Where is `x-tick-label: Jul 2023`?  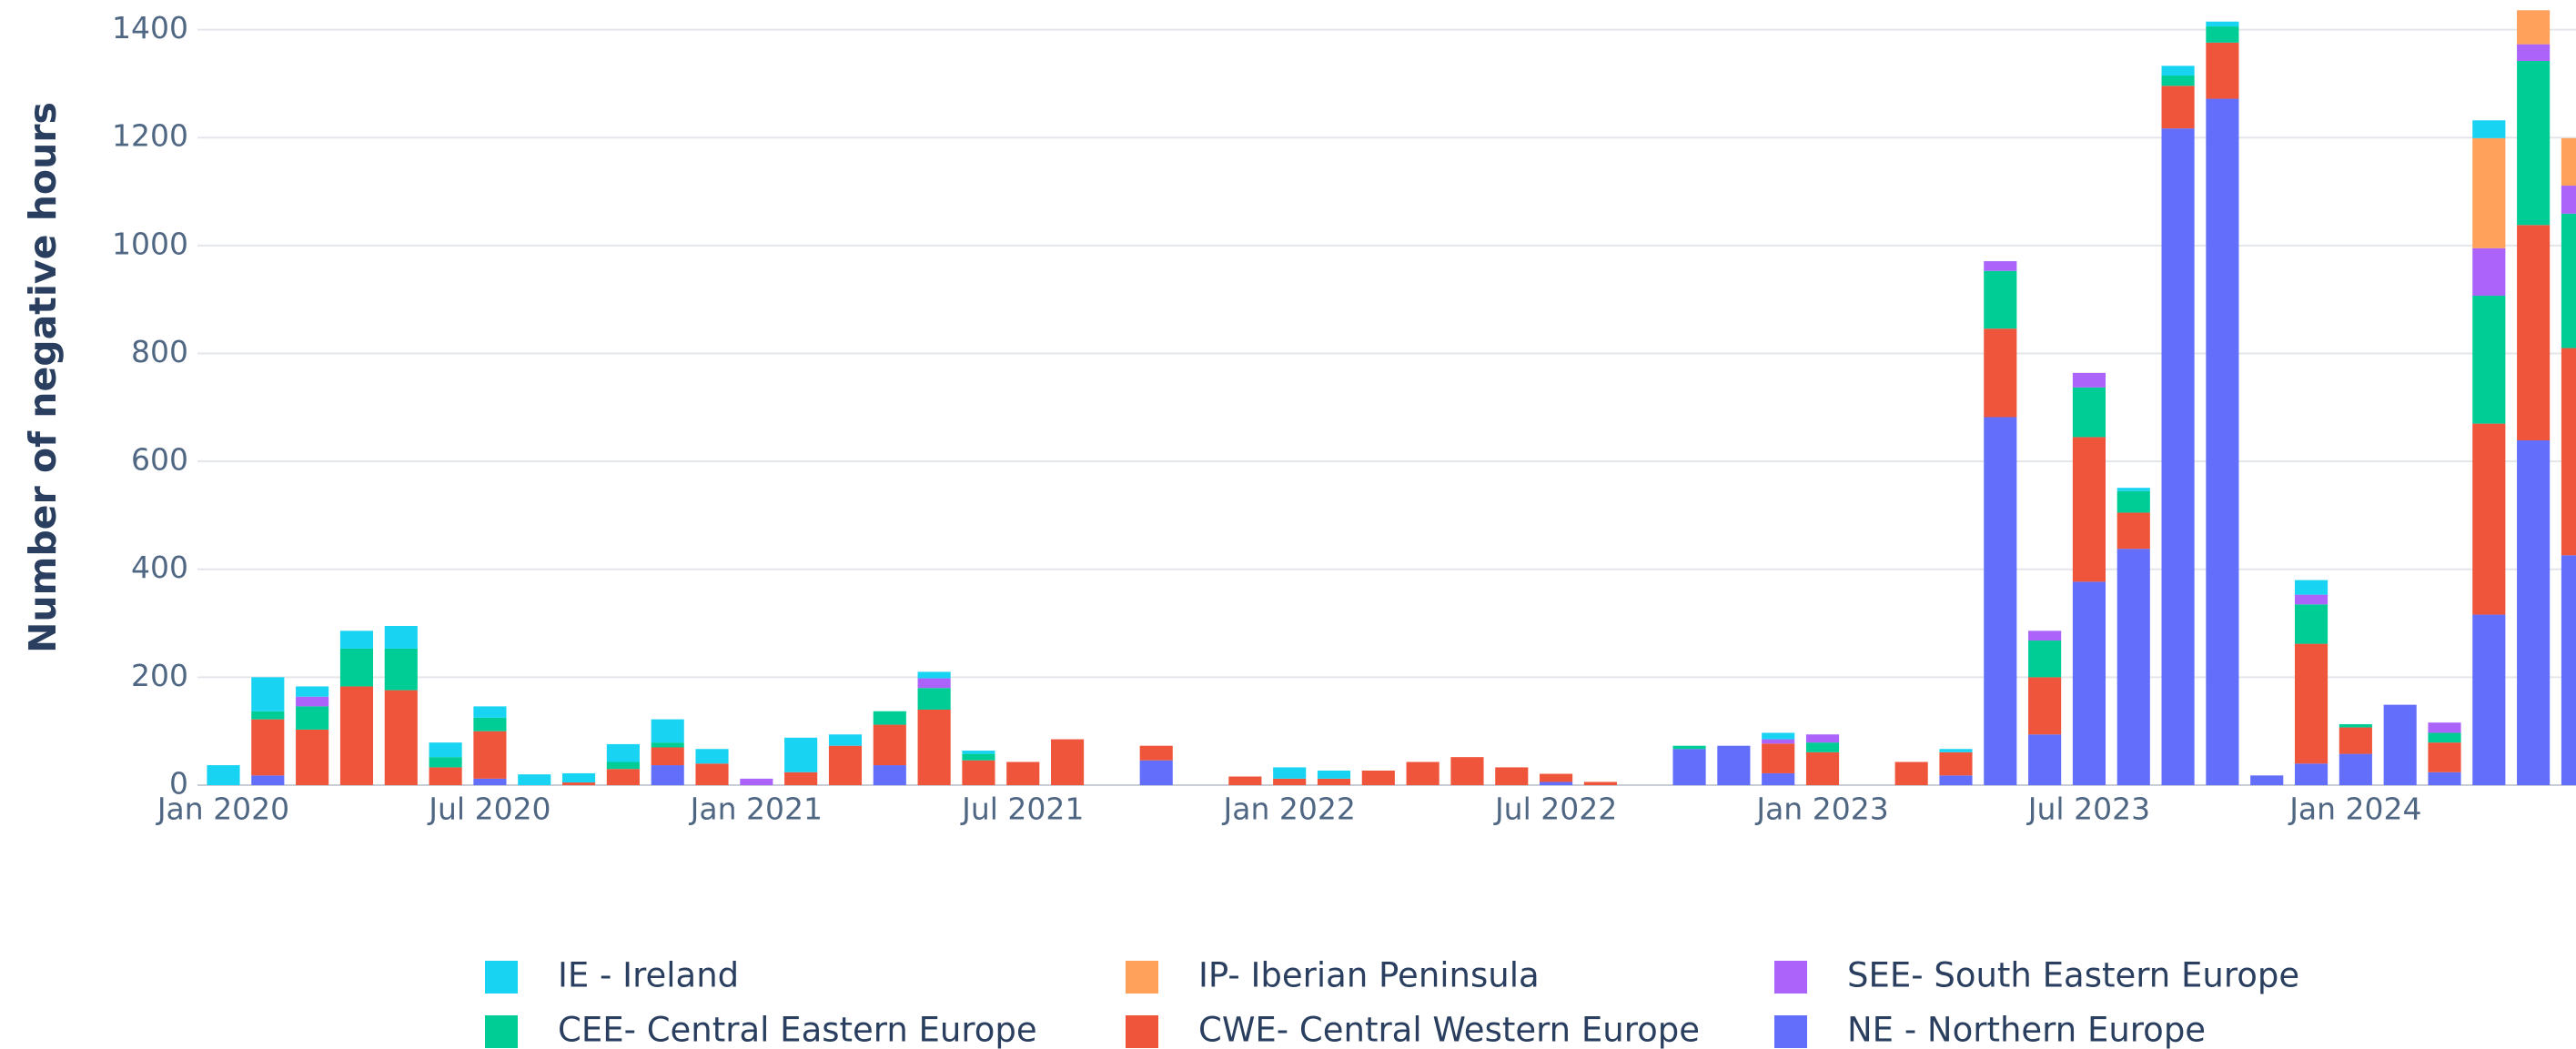 x-tick-label: Jul 2023 is located at coordinates (2088, 809).